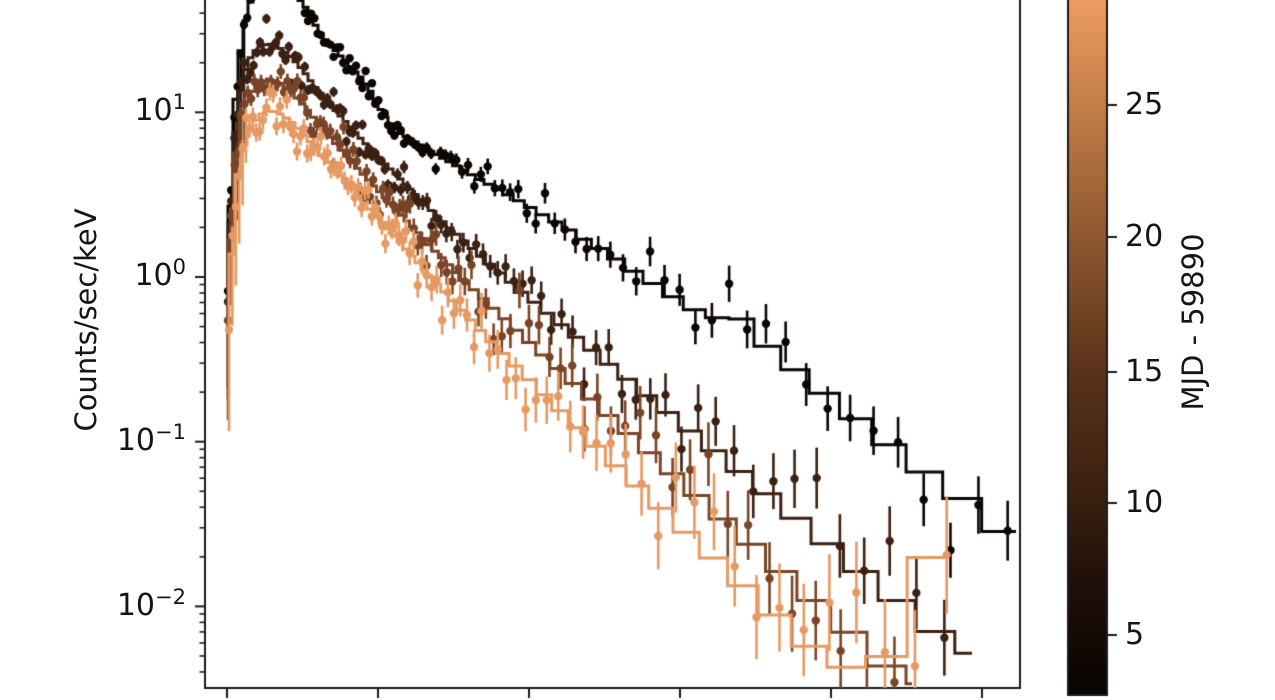 This screenshot has height=700, width=1275. What do you see at coordinates (160, 273) in the screenshot?
I see `y-tick-label: 10⁰` at bounding box center [160, 273].